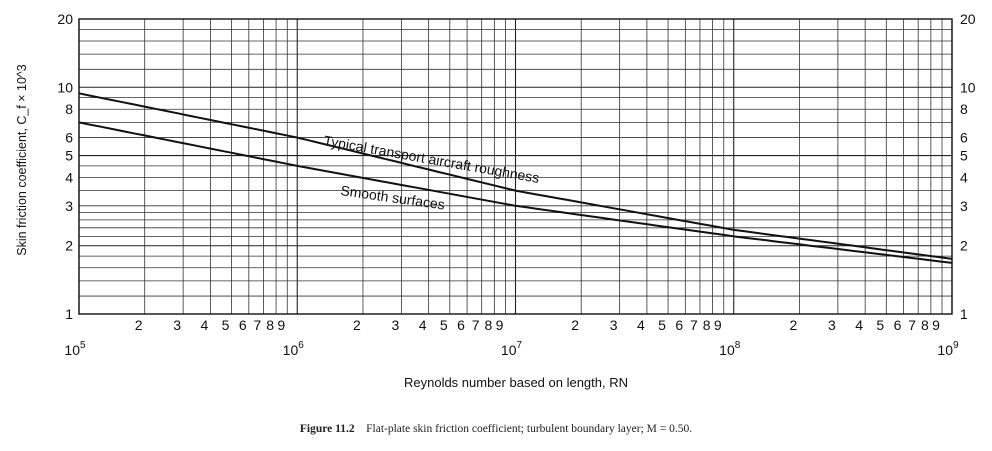  What do you see at coordinates (65, 19) in the screenshot?
I see `y-tick-label-left: 20` at bounding box center [65, 19].